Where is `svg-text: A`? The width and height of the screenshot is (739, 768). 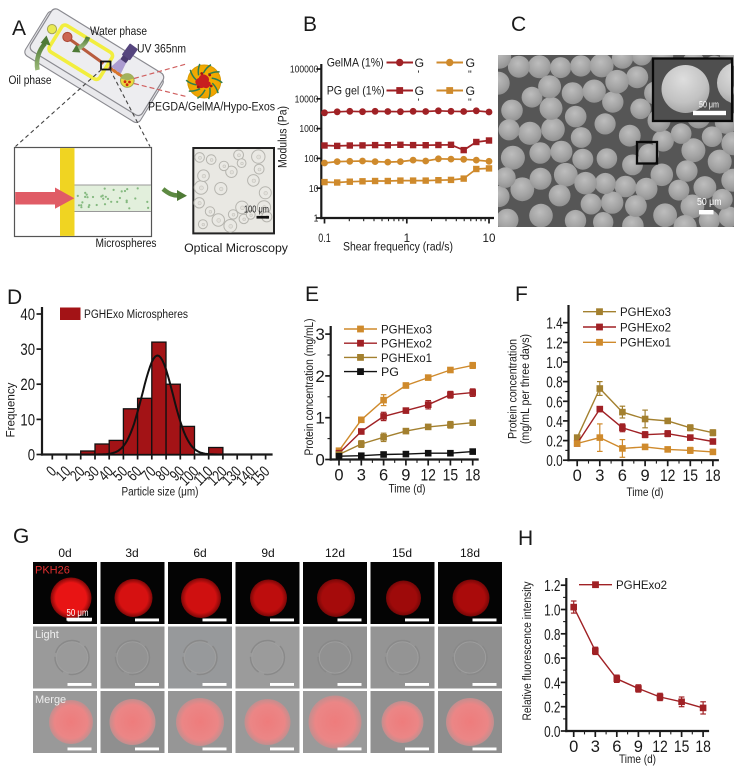
svg-text: A is located at coordinates (19, 28).